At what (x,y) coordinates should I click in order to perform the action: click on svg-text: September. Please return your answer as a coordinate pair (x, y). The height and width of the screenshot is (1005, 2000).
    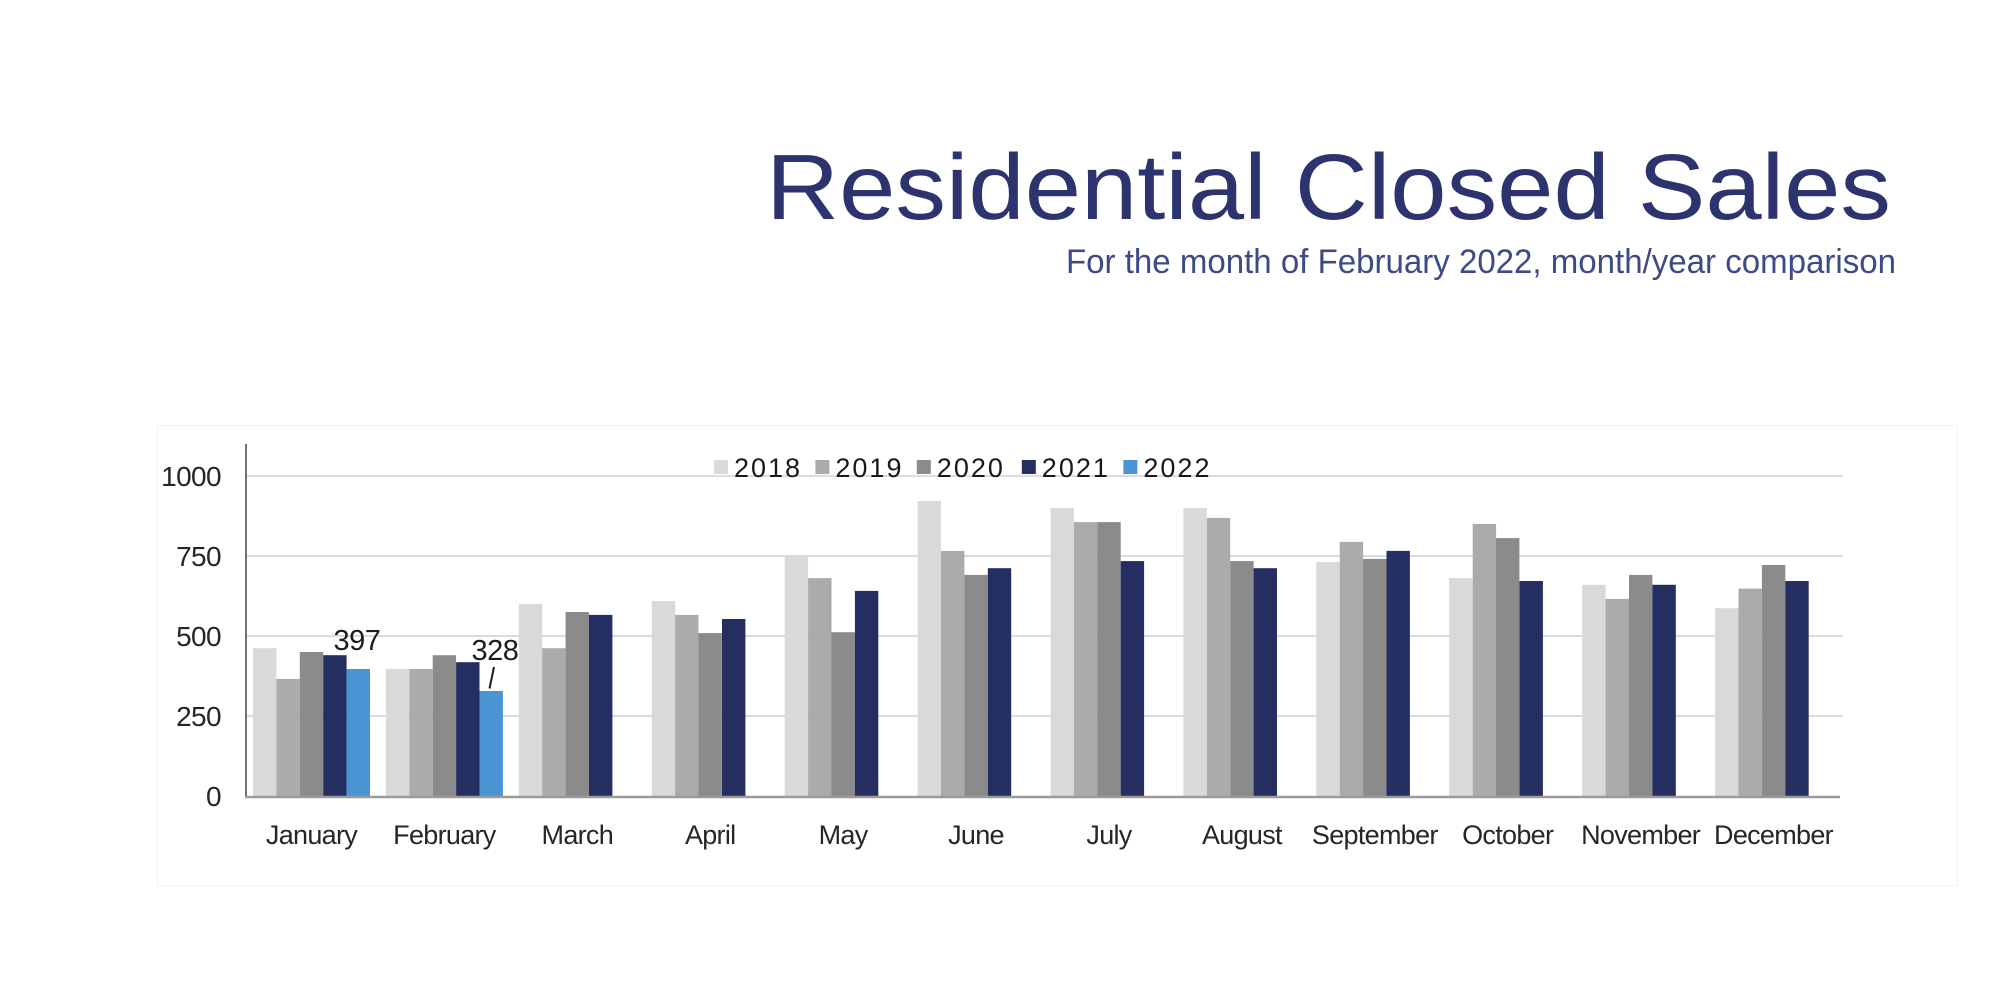
    Looking at the image, I should click on (1375, 835).